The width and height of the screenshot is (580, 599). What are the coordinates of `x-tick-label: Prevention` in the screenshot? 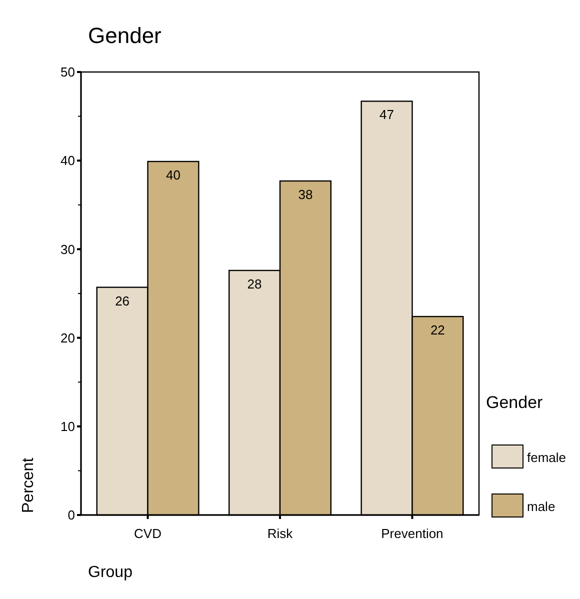 It's located at (412, 533).